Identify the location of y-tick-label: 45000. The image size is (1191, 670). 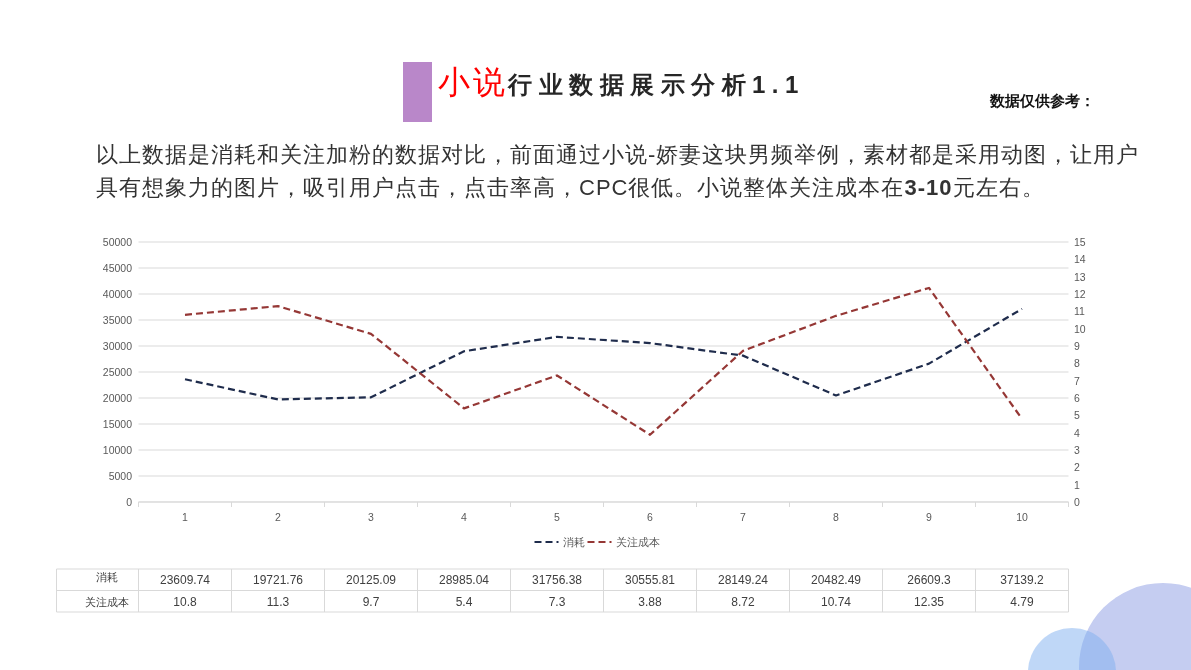
(117, 268).